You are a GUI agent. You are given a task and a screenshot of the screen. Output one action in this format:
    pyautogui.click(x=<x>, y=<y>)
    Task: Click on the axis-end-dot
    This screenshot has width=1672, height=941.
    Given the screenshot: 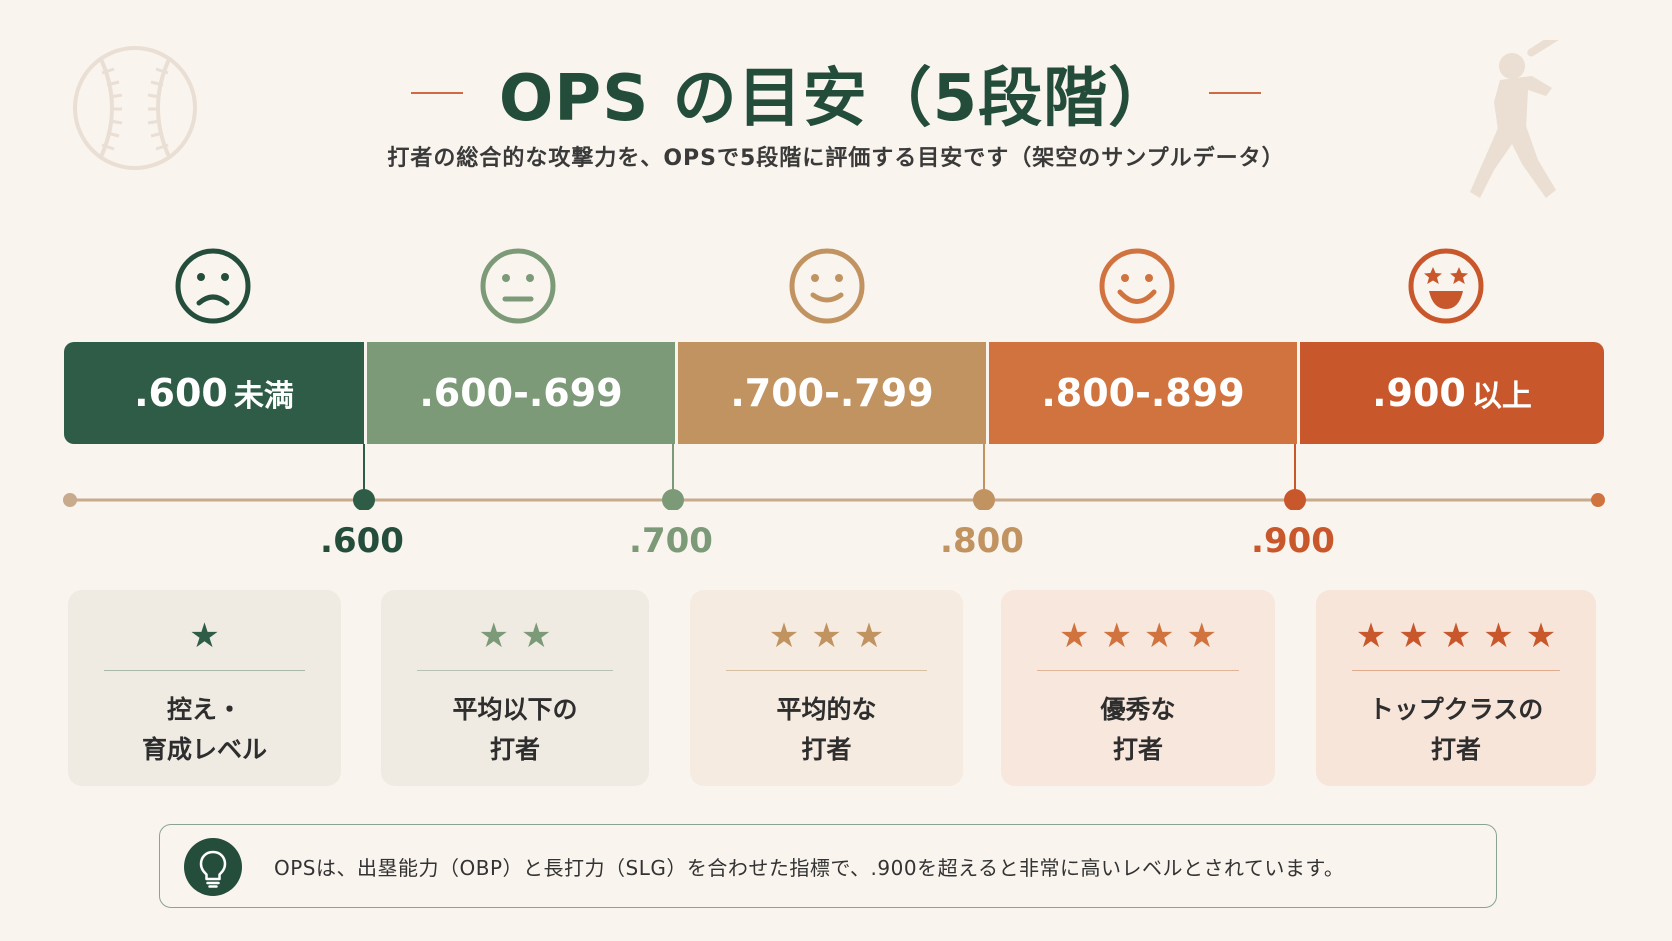 What is the action you would take?
    pyautogui.click(x=1598, y=500)
    